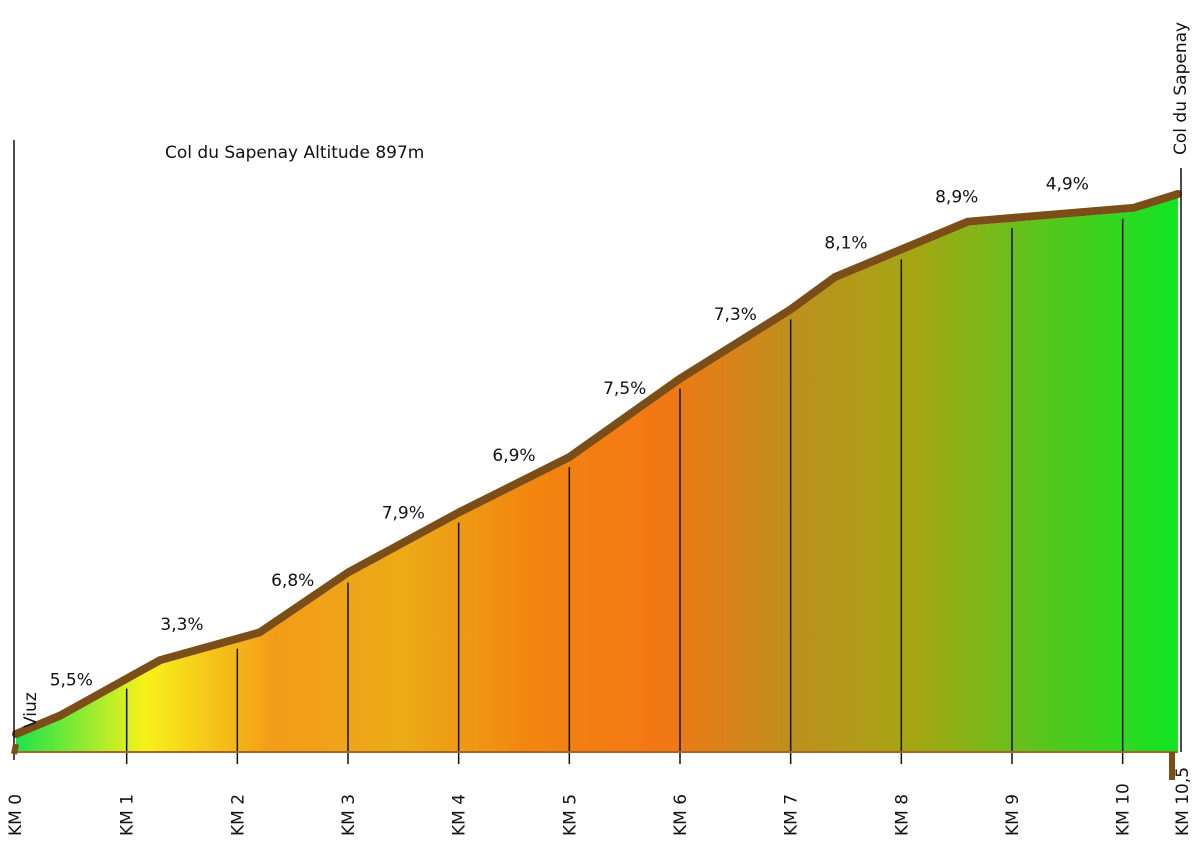 The image size is (1200, 850). Describe the element at coordinates (128, 815) in the screenshot. I see `km-label: KM 1` at that location.